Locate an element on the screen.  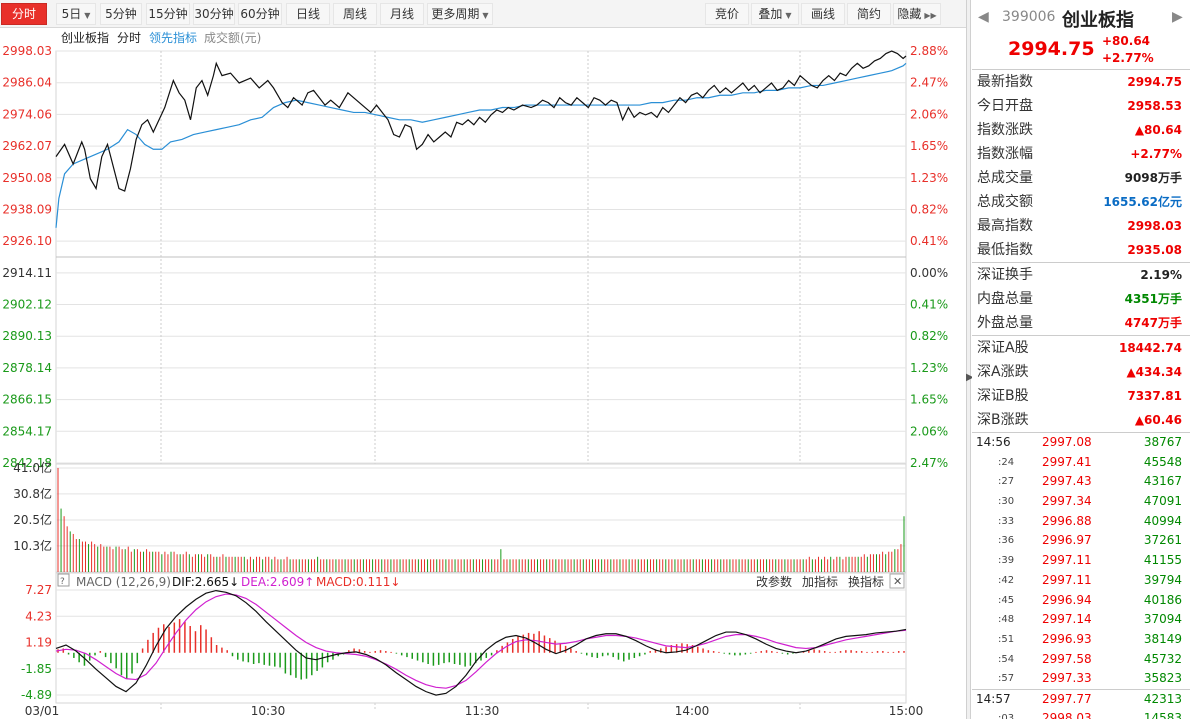
volume-axis-label: 10.3亿 is located at coordinates (32, 545).